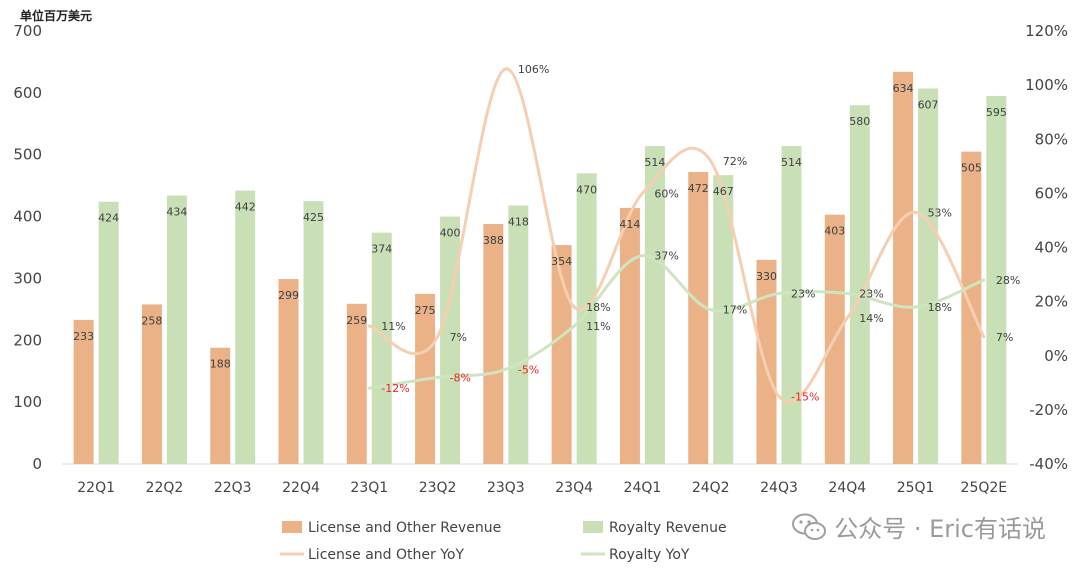 Image resolution: width=1080 pixels, height=572 pixels. I want to click on royalty-bar-label: 374, so click(381, 249).